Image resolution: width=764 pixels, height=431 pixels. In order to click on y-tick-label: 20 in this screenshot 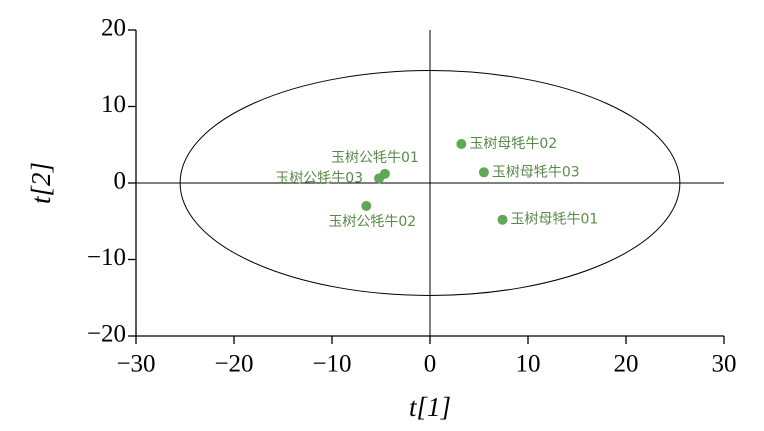, I will do `click(113, 28)`.